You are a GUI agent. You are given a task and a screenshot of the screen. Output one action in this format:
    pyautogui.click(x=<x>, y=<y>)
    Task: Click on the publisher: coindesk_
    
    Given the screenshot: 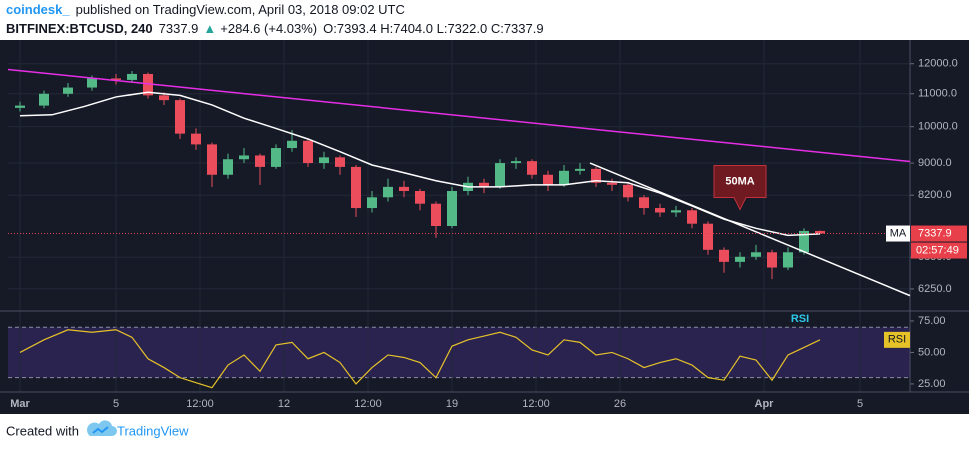 What is the action you would take?
    pyautogui.click(x=38, y=9)
    